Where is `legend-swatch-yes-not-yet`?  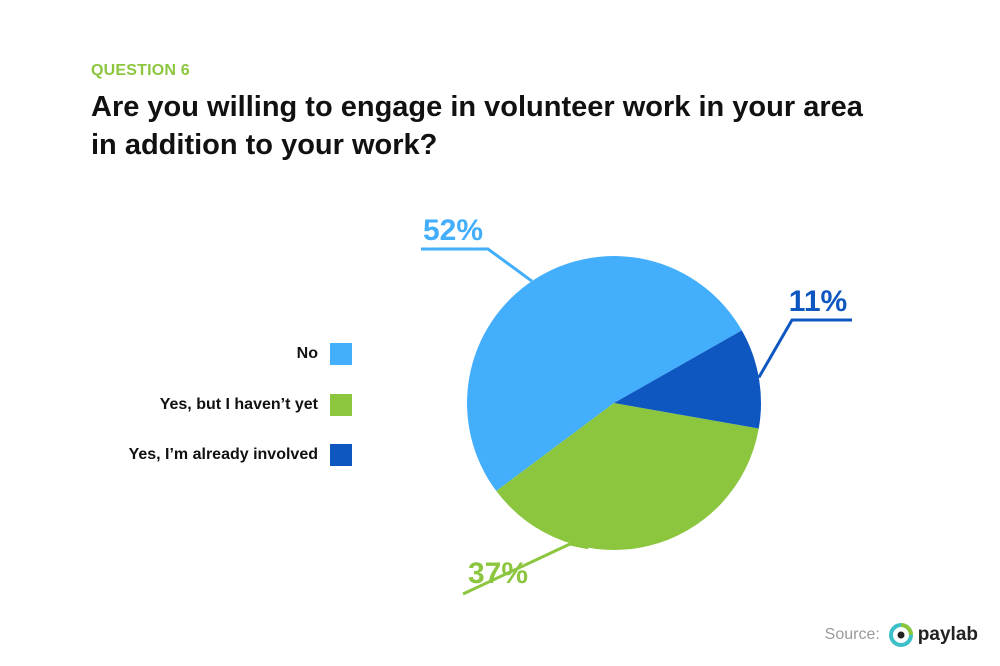 legend-swatch-yes-not-yet is located at coordinates (341, 405).